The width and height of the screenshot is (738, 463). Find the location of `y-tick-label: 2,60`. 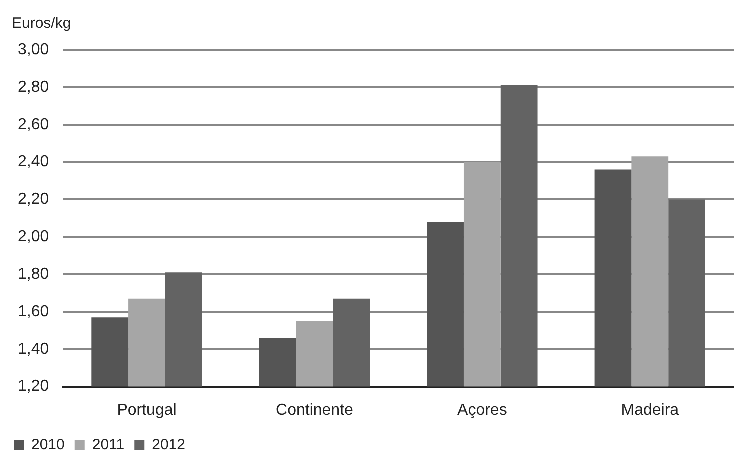

y-tick-label: 2,60 is located at coordinates (34, 125).